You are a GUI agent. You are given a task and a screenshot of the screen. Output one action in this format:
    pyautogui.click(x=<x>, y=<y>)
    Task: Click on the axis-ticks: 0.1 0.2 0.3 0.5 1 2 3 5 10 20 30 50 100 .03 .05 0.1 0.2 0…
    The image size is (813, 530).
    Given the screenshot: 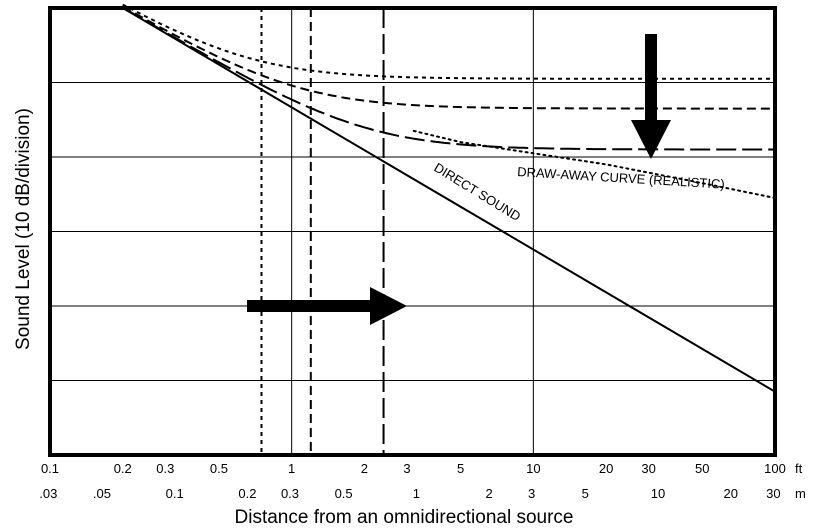 What is the action you would take?
    pyautogui.click(x=412, y=481)
    